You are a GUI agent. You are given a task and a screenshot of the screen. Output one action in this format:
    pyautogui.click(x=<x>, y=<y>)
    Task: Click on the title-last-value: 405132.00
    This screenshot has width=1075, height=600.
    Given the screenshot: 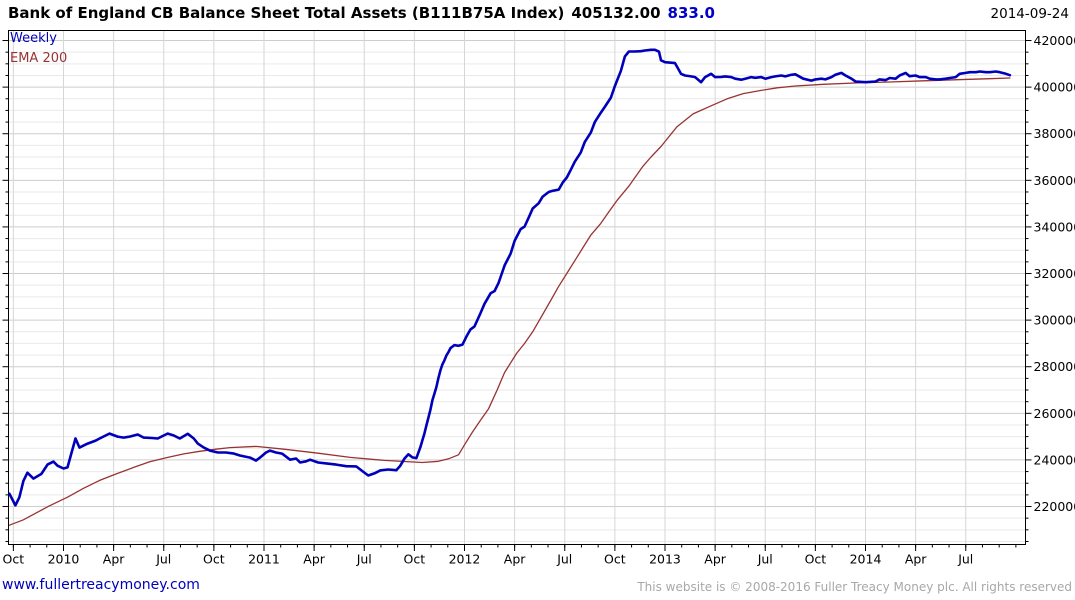 What is the action you would take?
    pyautogui.click(x=616, y=13)
    